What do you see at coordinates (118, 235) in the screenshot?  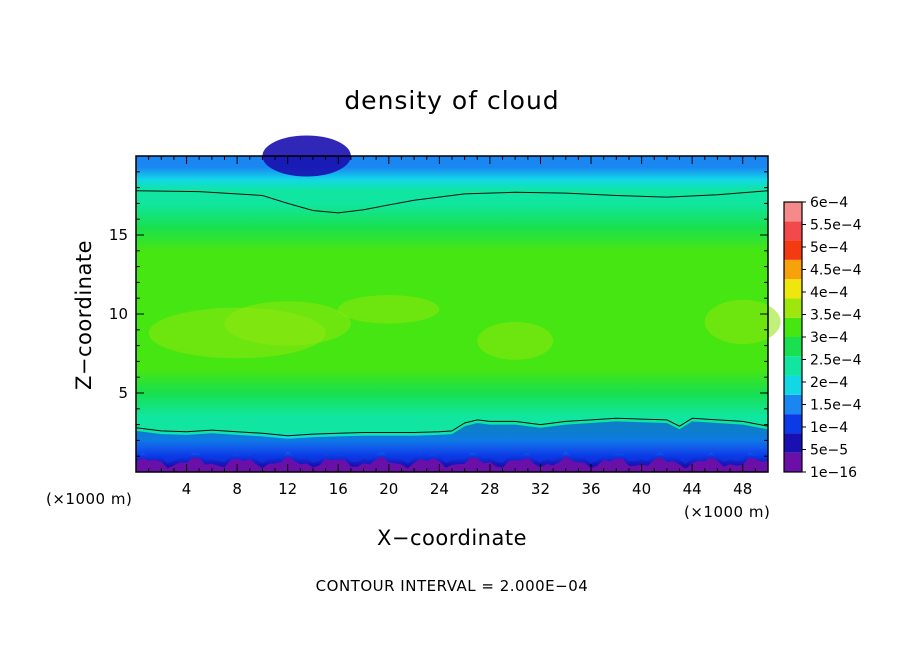 I see `y-tick-label: 15` at bounding box center [118, 235].